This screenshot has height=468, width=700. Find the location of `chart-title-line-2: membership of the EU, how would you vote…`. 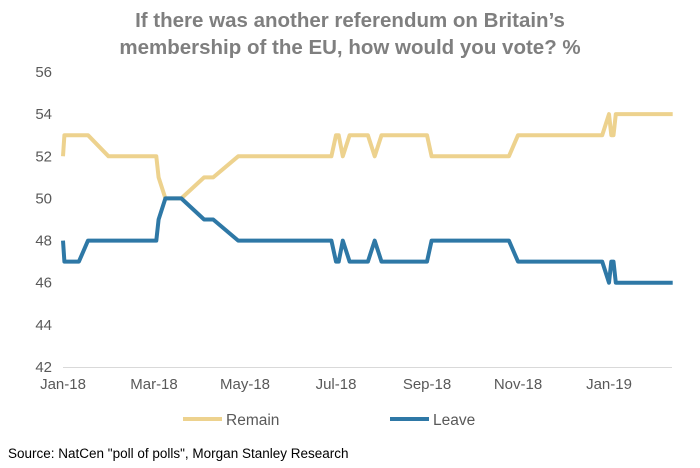

chart-title-line-2: membership of the EU, how would you vote… is located at coordinates (349, 47).